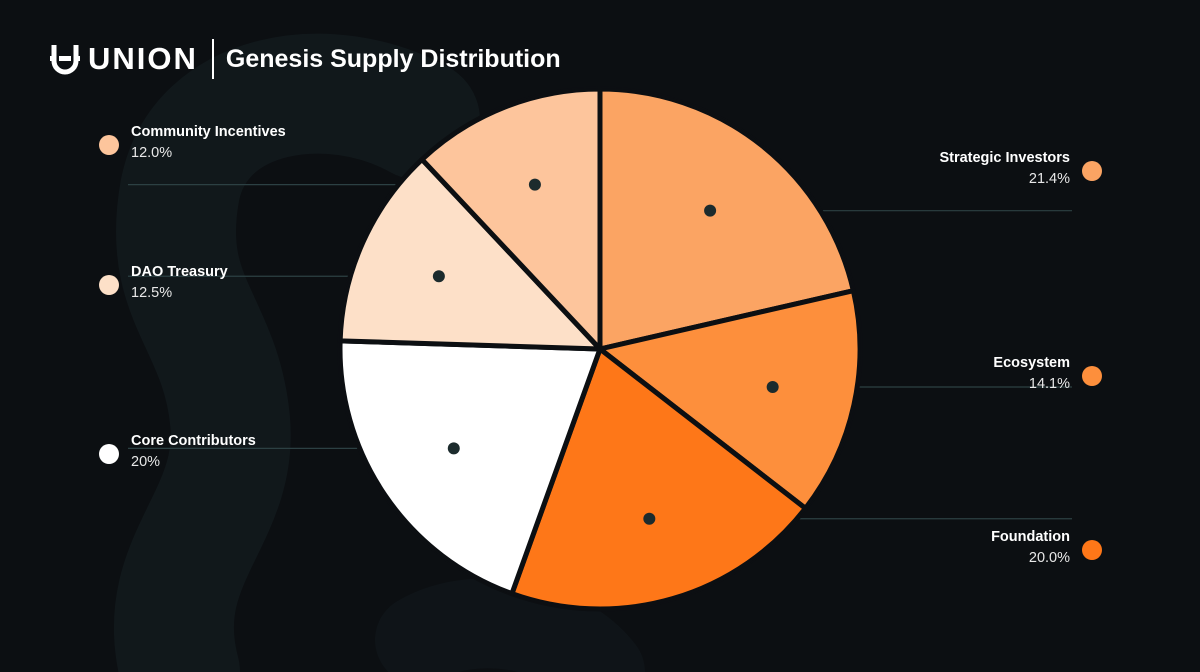 The height and width of the screenshot is (672, 1200). I want to click on legend-item-foundation: Foundation 20.0%, so click(972, 551).